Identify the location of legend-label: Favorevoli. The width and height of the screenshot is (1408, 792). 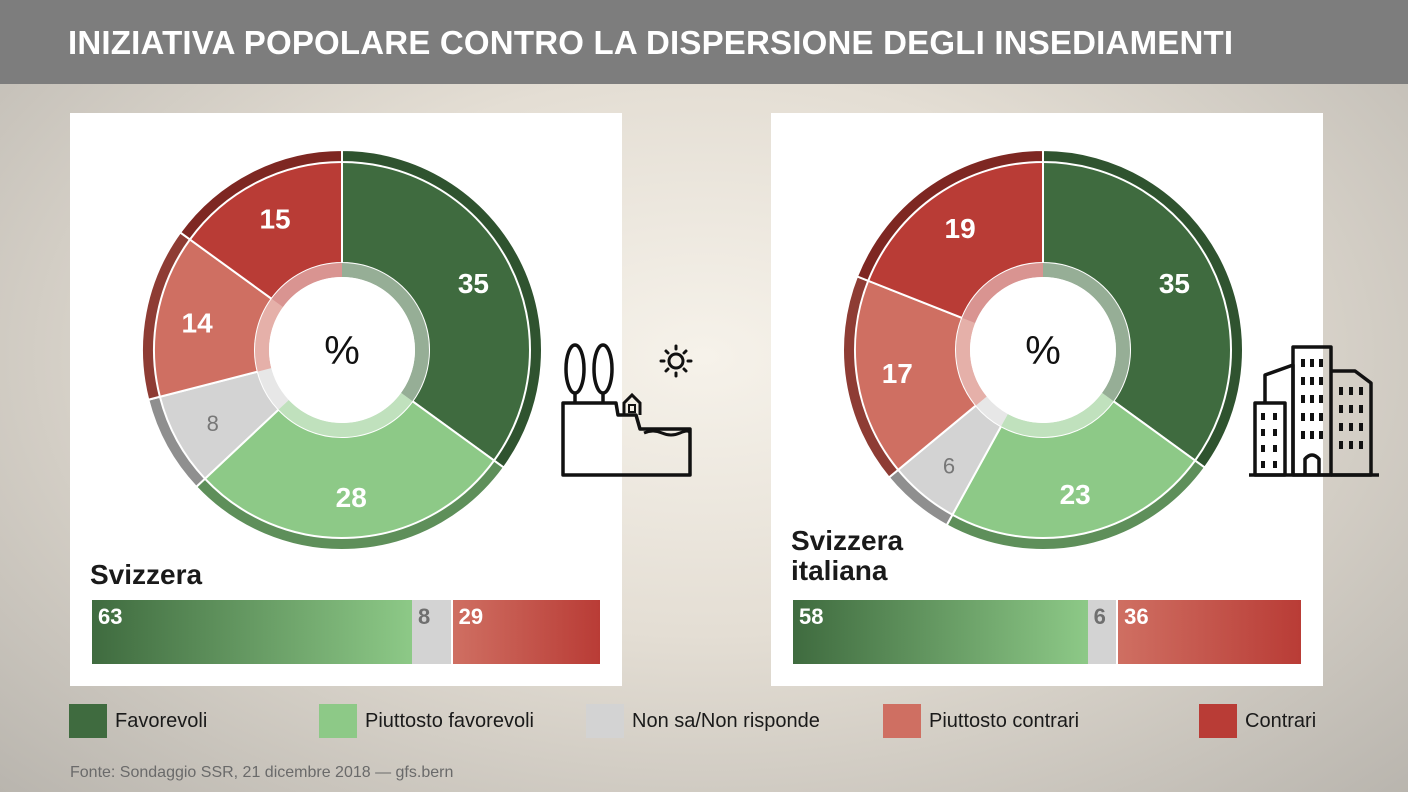
(161, 720).